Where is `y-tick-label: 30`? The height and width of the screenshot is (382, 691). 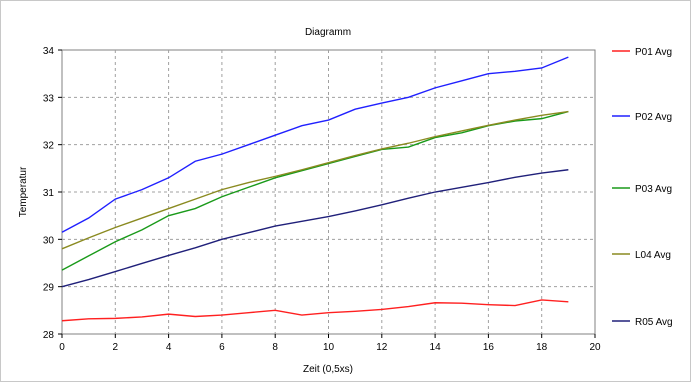 y-tick-label: 30 is located at coordinates (49, 240).